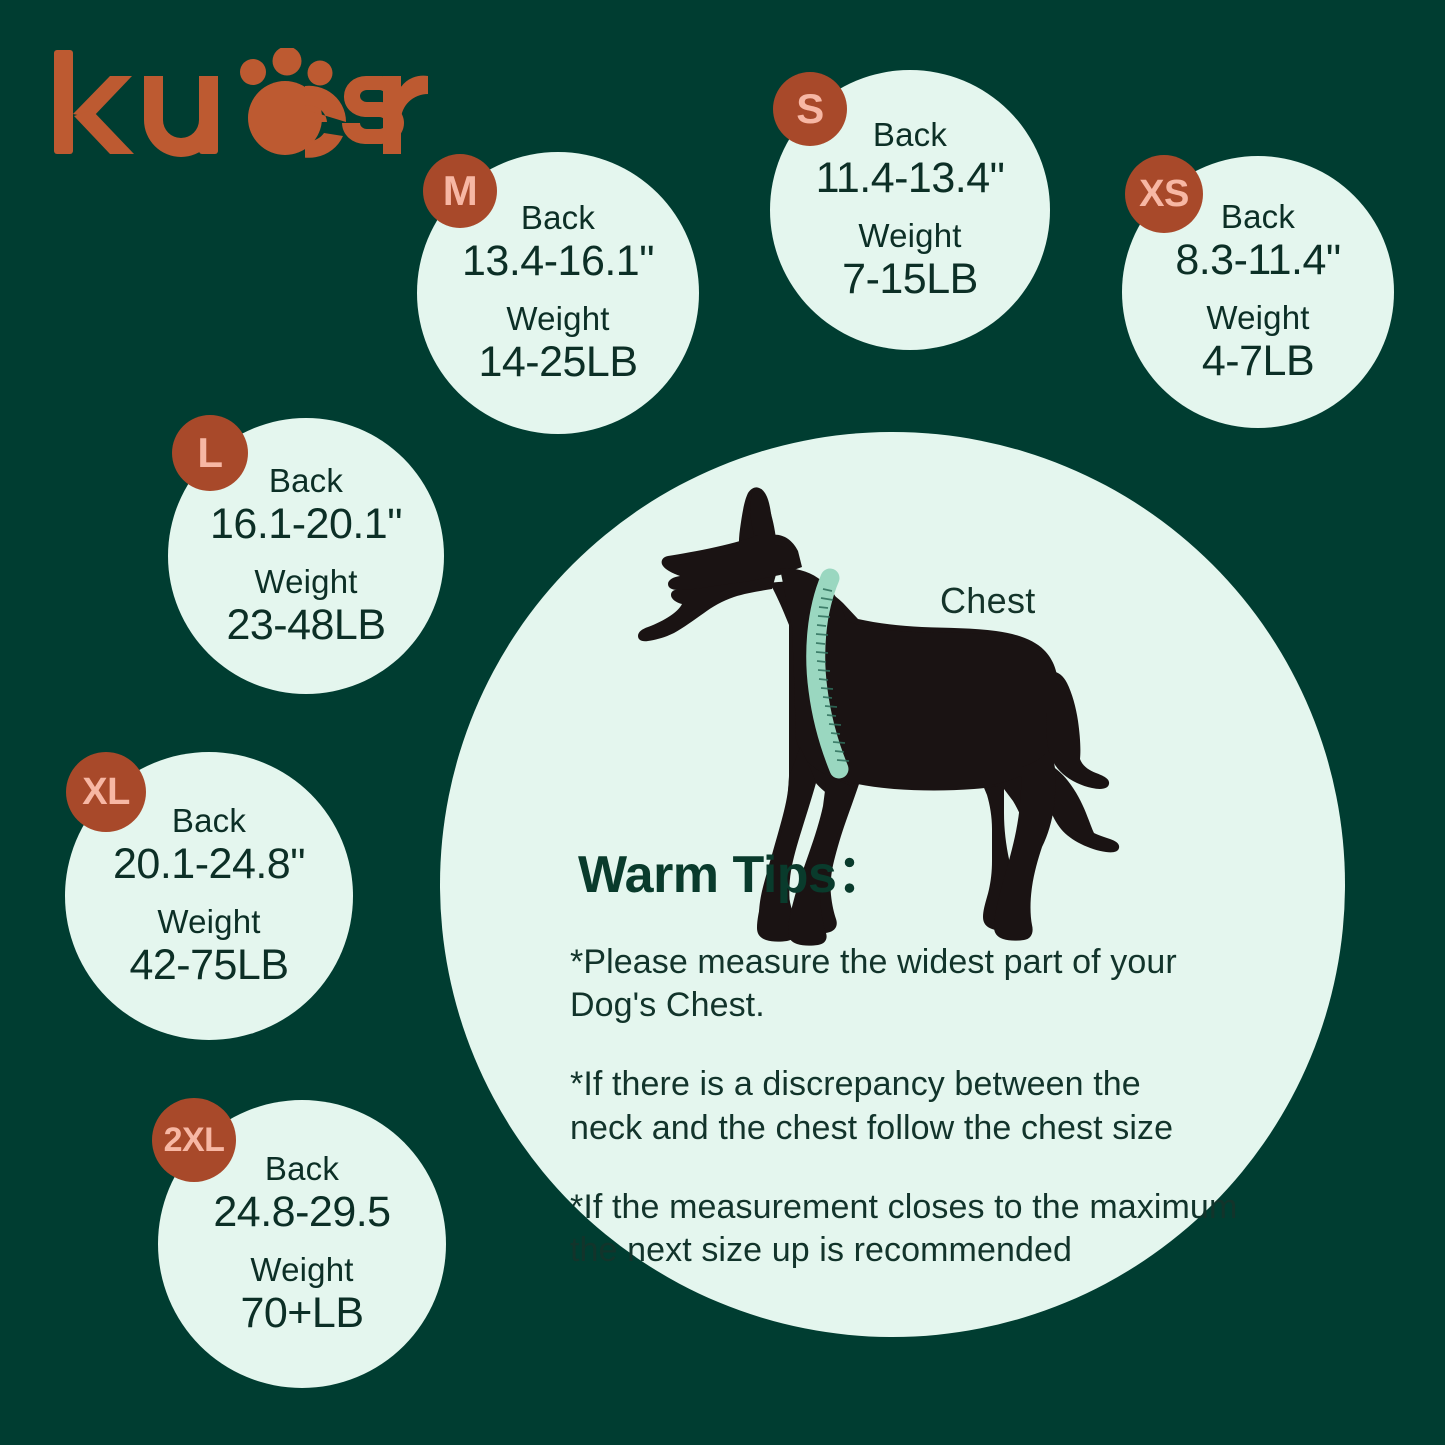 The width and height of the screenshot is (1445, 1445). I want to click on weight-label-l: Weight, so click(306, 581).